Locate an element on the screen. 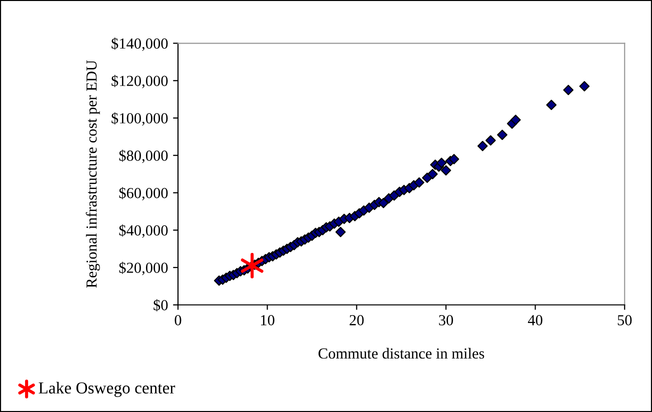 The height and width of the screenshot is (412, 652). legend-label: Lake Oswego center is located at coordinates (107, 389).